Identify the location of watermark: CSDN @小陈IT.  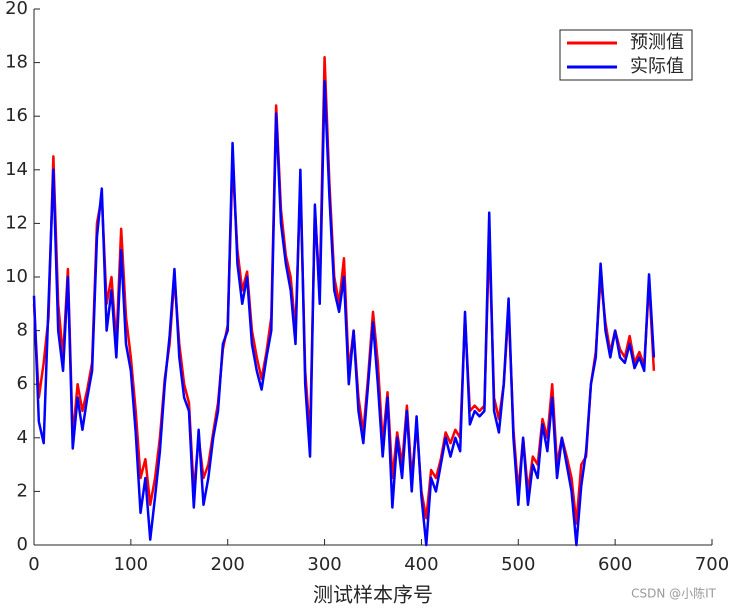
(674, 593).